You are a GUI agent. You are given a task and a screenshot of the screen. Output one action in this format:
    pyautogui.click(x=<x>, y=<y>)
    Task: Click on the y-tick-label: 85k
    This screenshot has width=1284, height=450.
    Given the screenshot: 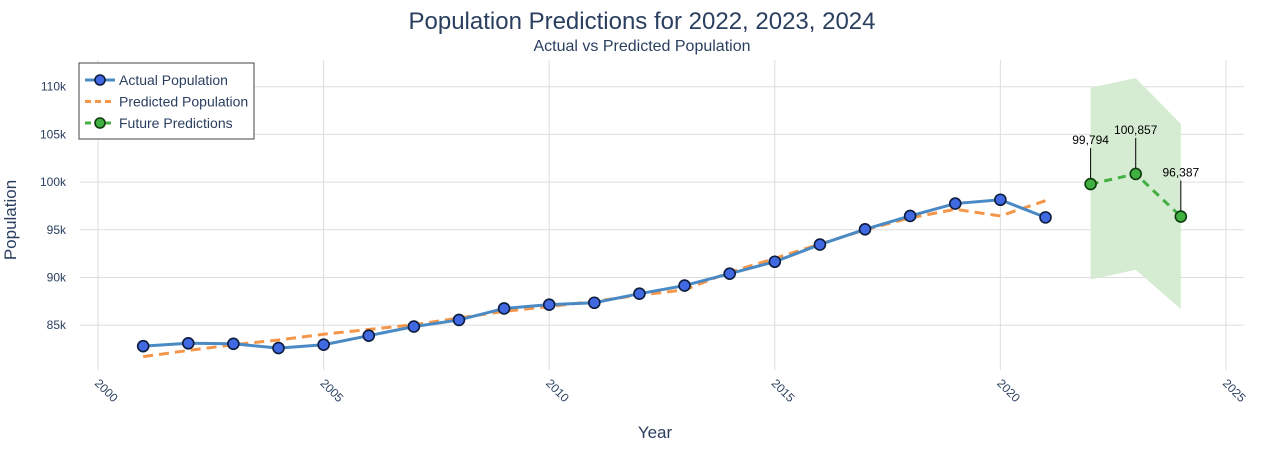 What is the action you would take?
    pyautogui.click(x=57, y=325)
    